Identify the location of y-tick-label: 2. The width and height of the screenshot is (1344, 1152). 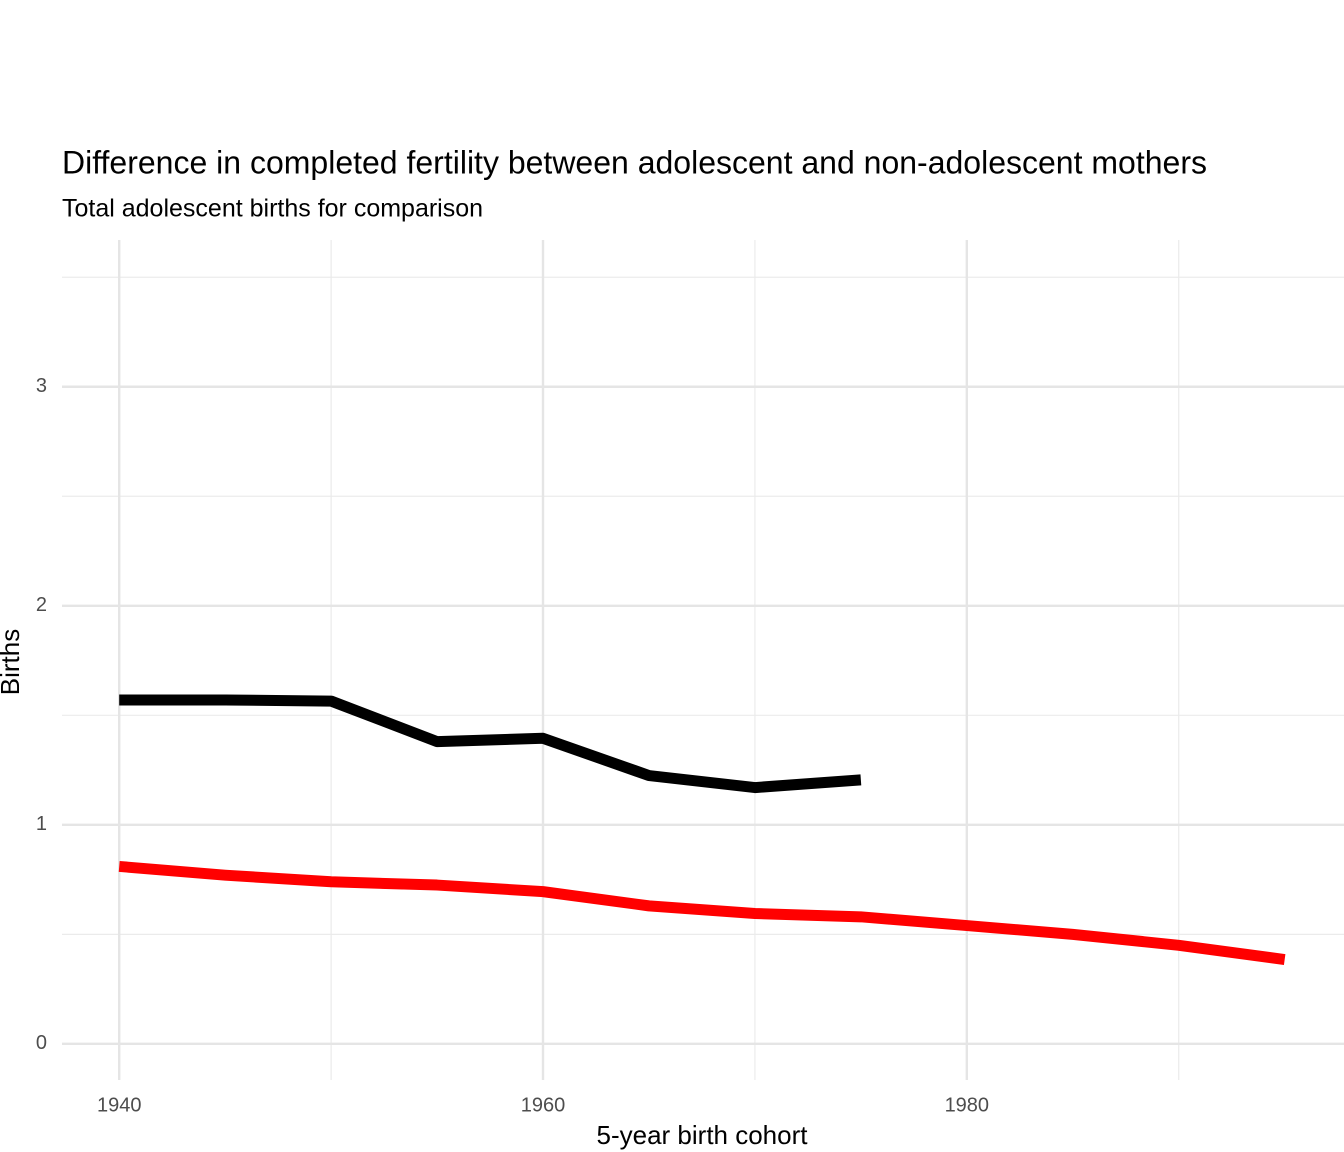
(41, 605).